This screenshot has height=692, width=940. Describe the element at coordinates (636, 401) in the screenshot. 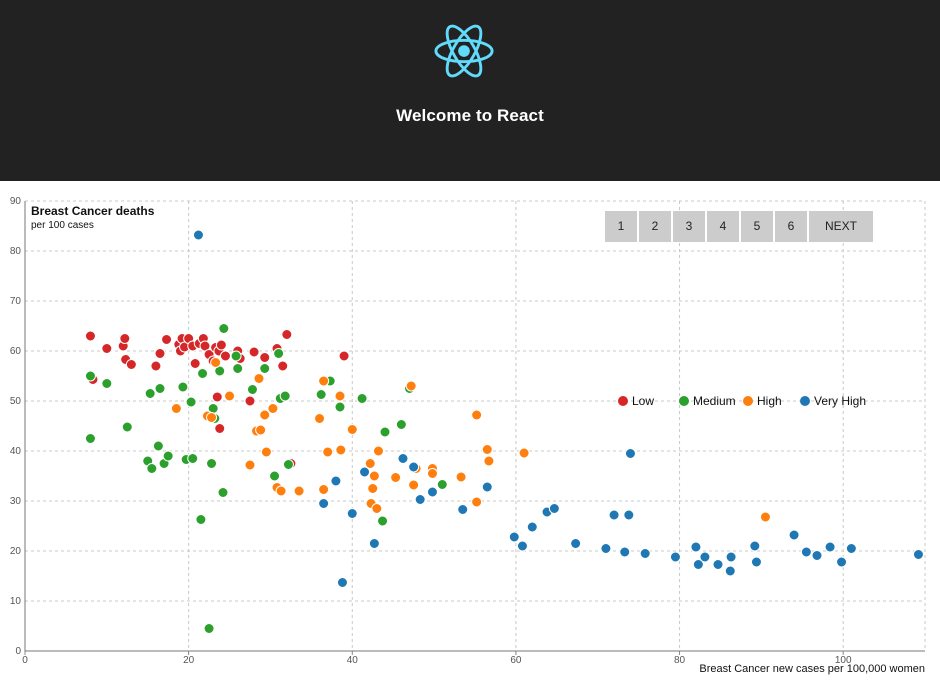

I see `legend-item-low: Low` at that location.